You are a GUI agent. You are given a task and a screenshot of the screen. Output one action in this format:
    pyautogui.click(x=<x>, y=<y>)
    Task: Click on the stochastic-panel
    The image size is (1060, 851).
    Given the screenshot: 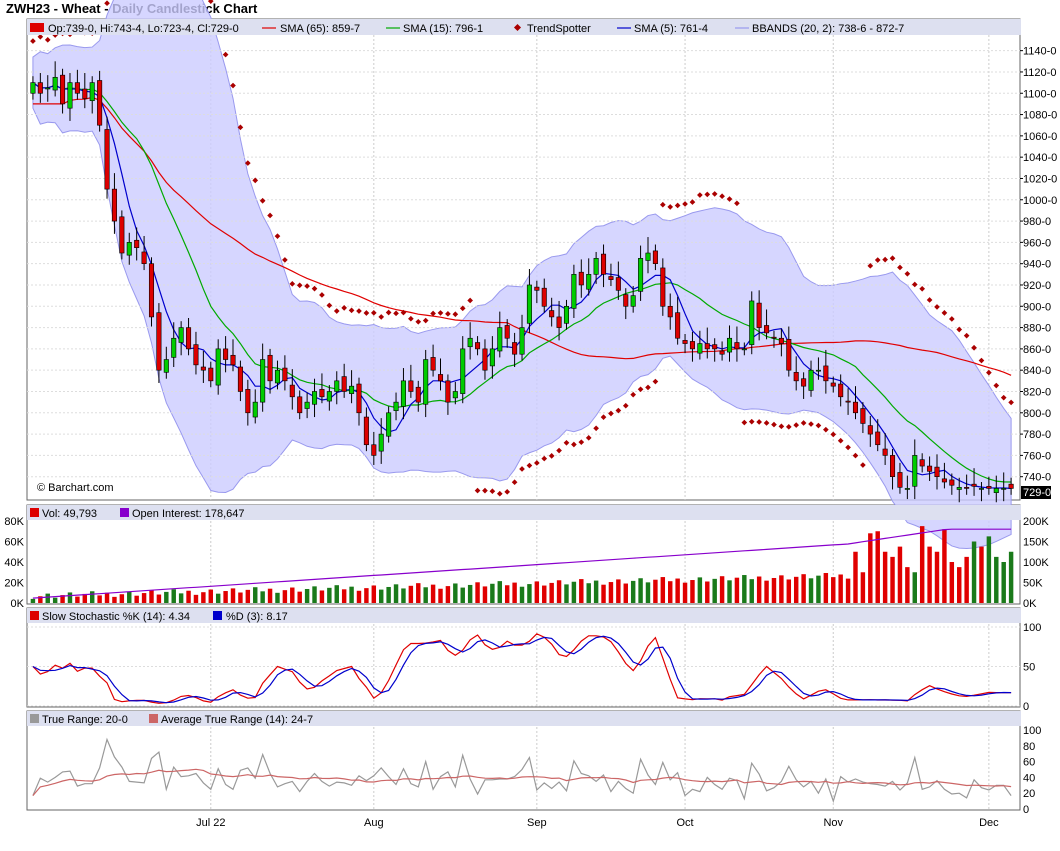 What is the action you would take?
    pyautogui.click(x=523, y=666)
    